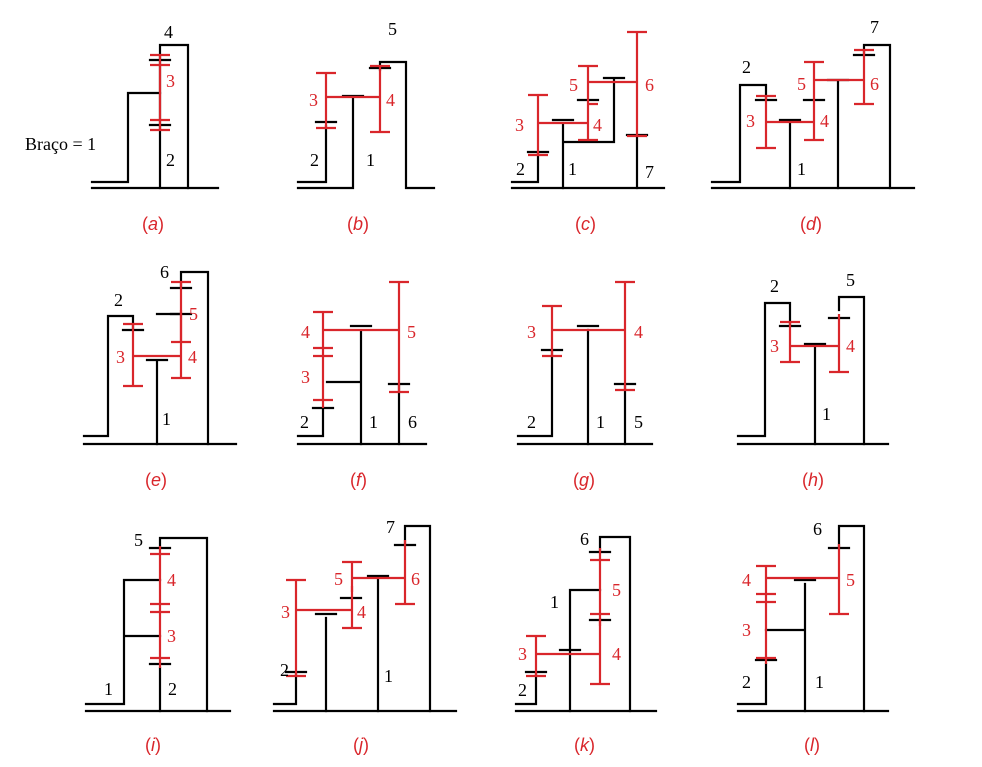 The height and width of the screenshot is (767, 982). I want to click on panel-caption: (c), so click(585, 224).